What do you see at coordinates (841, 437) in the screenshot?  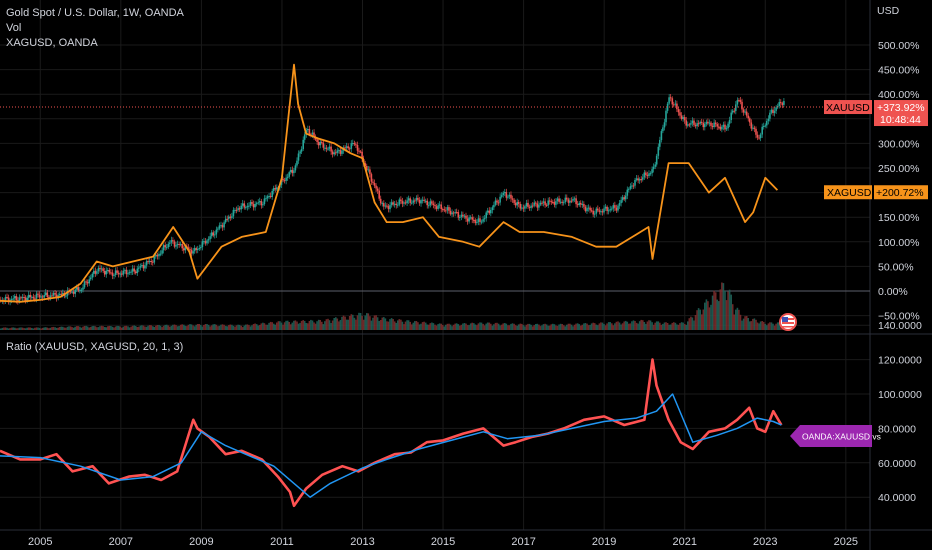 I see `ratio-value-label: OANDA:XAUUSD vs` at bounding box center [841, 437].